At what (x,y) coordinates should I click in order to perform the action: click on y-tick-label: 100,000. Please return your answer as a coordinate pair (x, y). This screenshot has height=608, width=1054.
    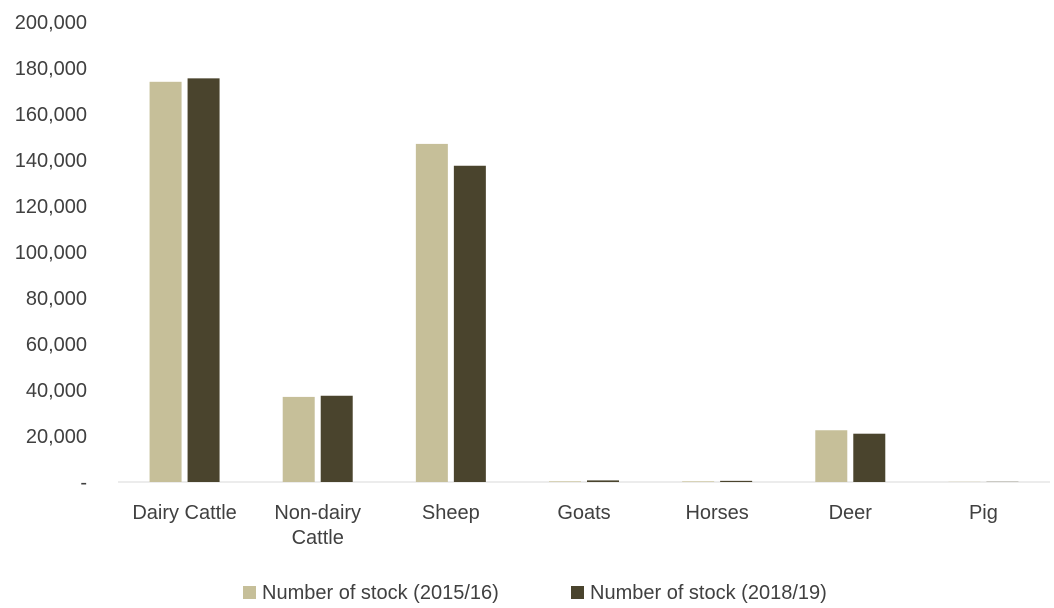
    Looking at the image, I should click on (51, 253).